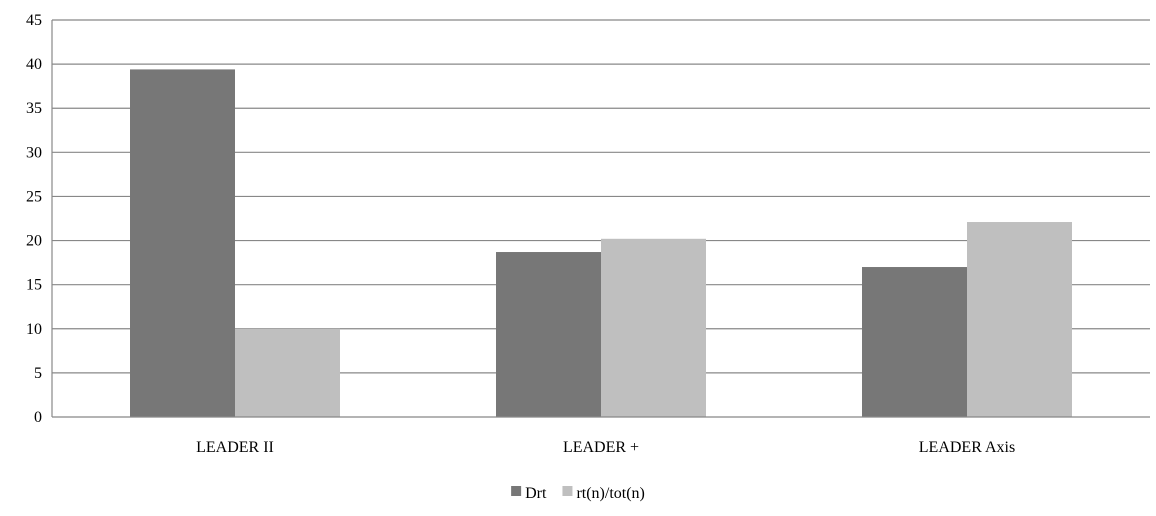 The height and width of the screenshot is (516, 1156). What do you see at coordinates (182, 243) in the screenshot?
I see `bar-drt-leader-ii` at bounding box center [182, 243].